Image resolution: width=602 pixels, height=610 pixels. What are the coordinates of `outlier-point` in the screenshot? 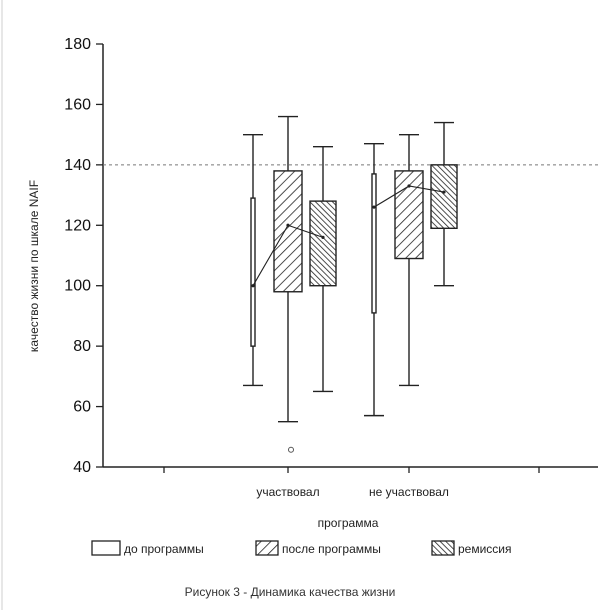 It's located at (291, 449).